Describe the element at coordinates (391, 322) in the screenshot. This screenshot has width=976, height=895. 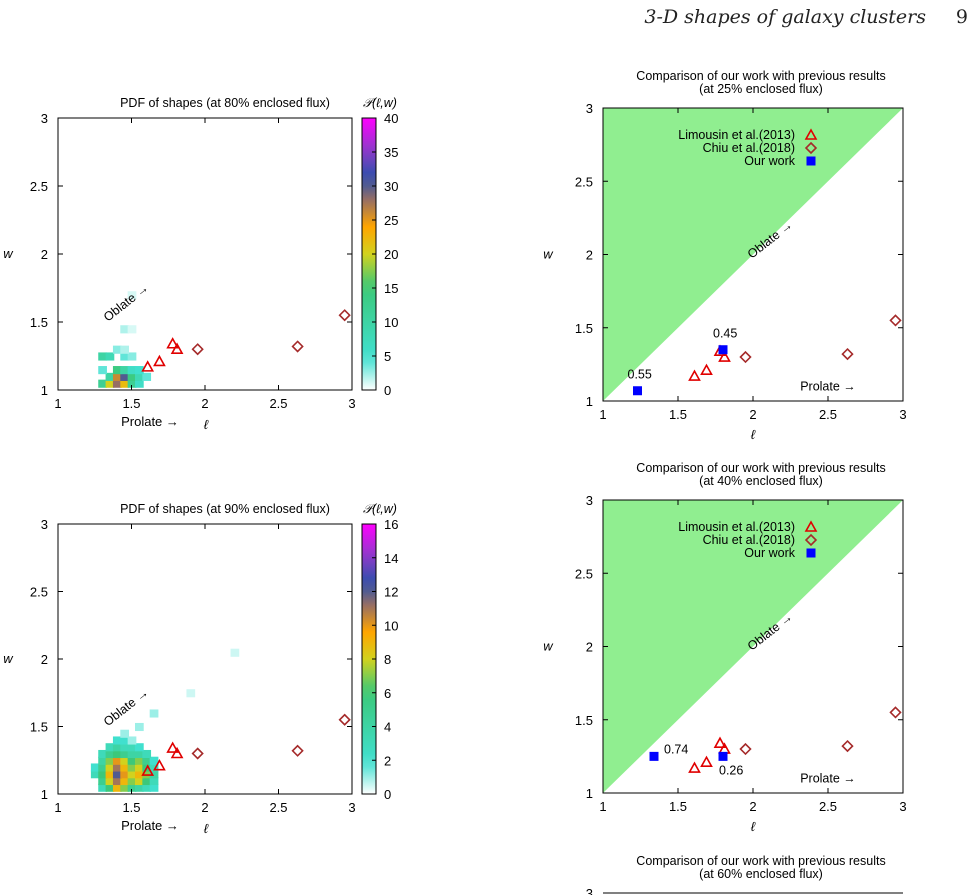
I see `colorbar-tick-label: 10` at that location.